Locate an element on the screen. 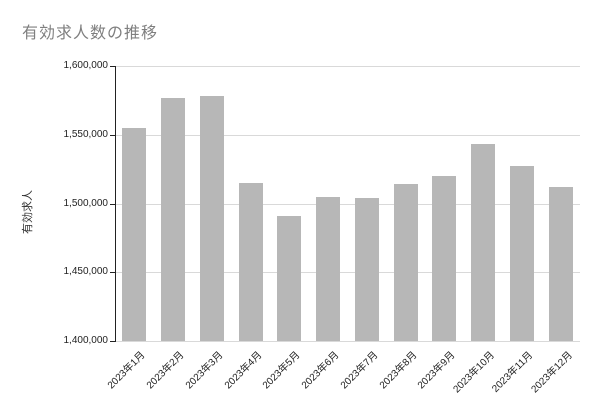 The width and height of the screenshot is (600, 420). y-axis-title: 有効求人 is located at coordinates (28, 212).